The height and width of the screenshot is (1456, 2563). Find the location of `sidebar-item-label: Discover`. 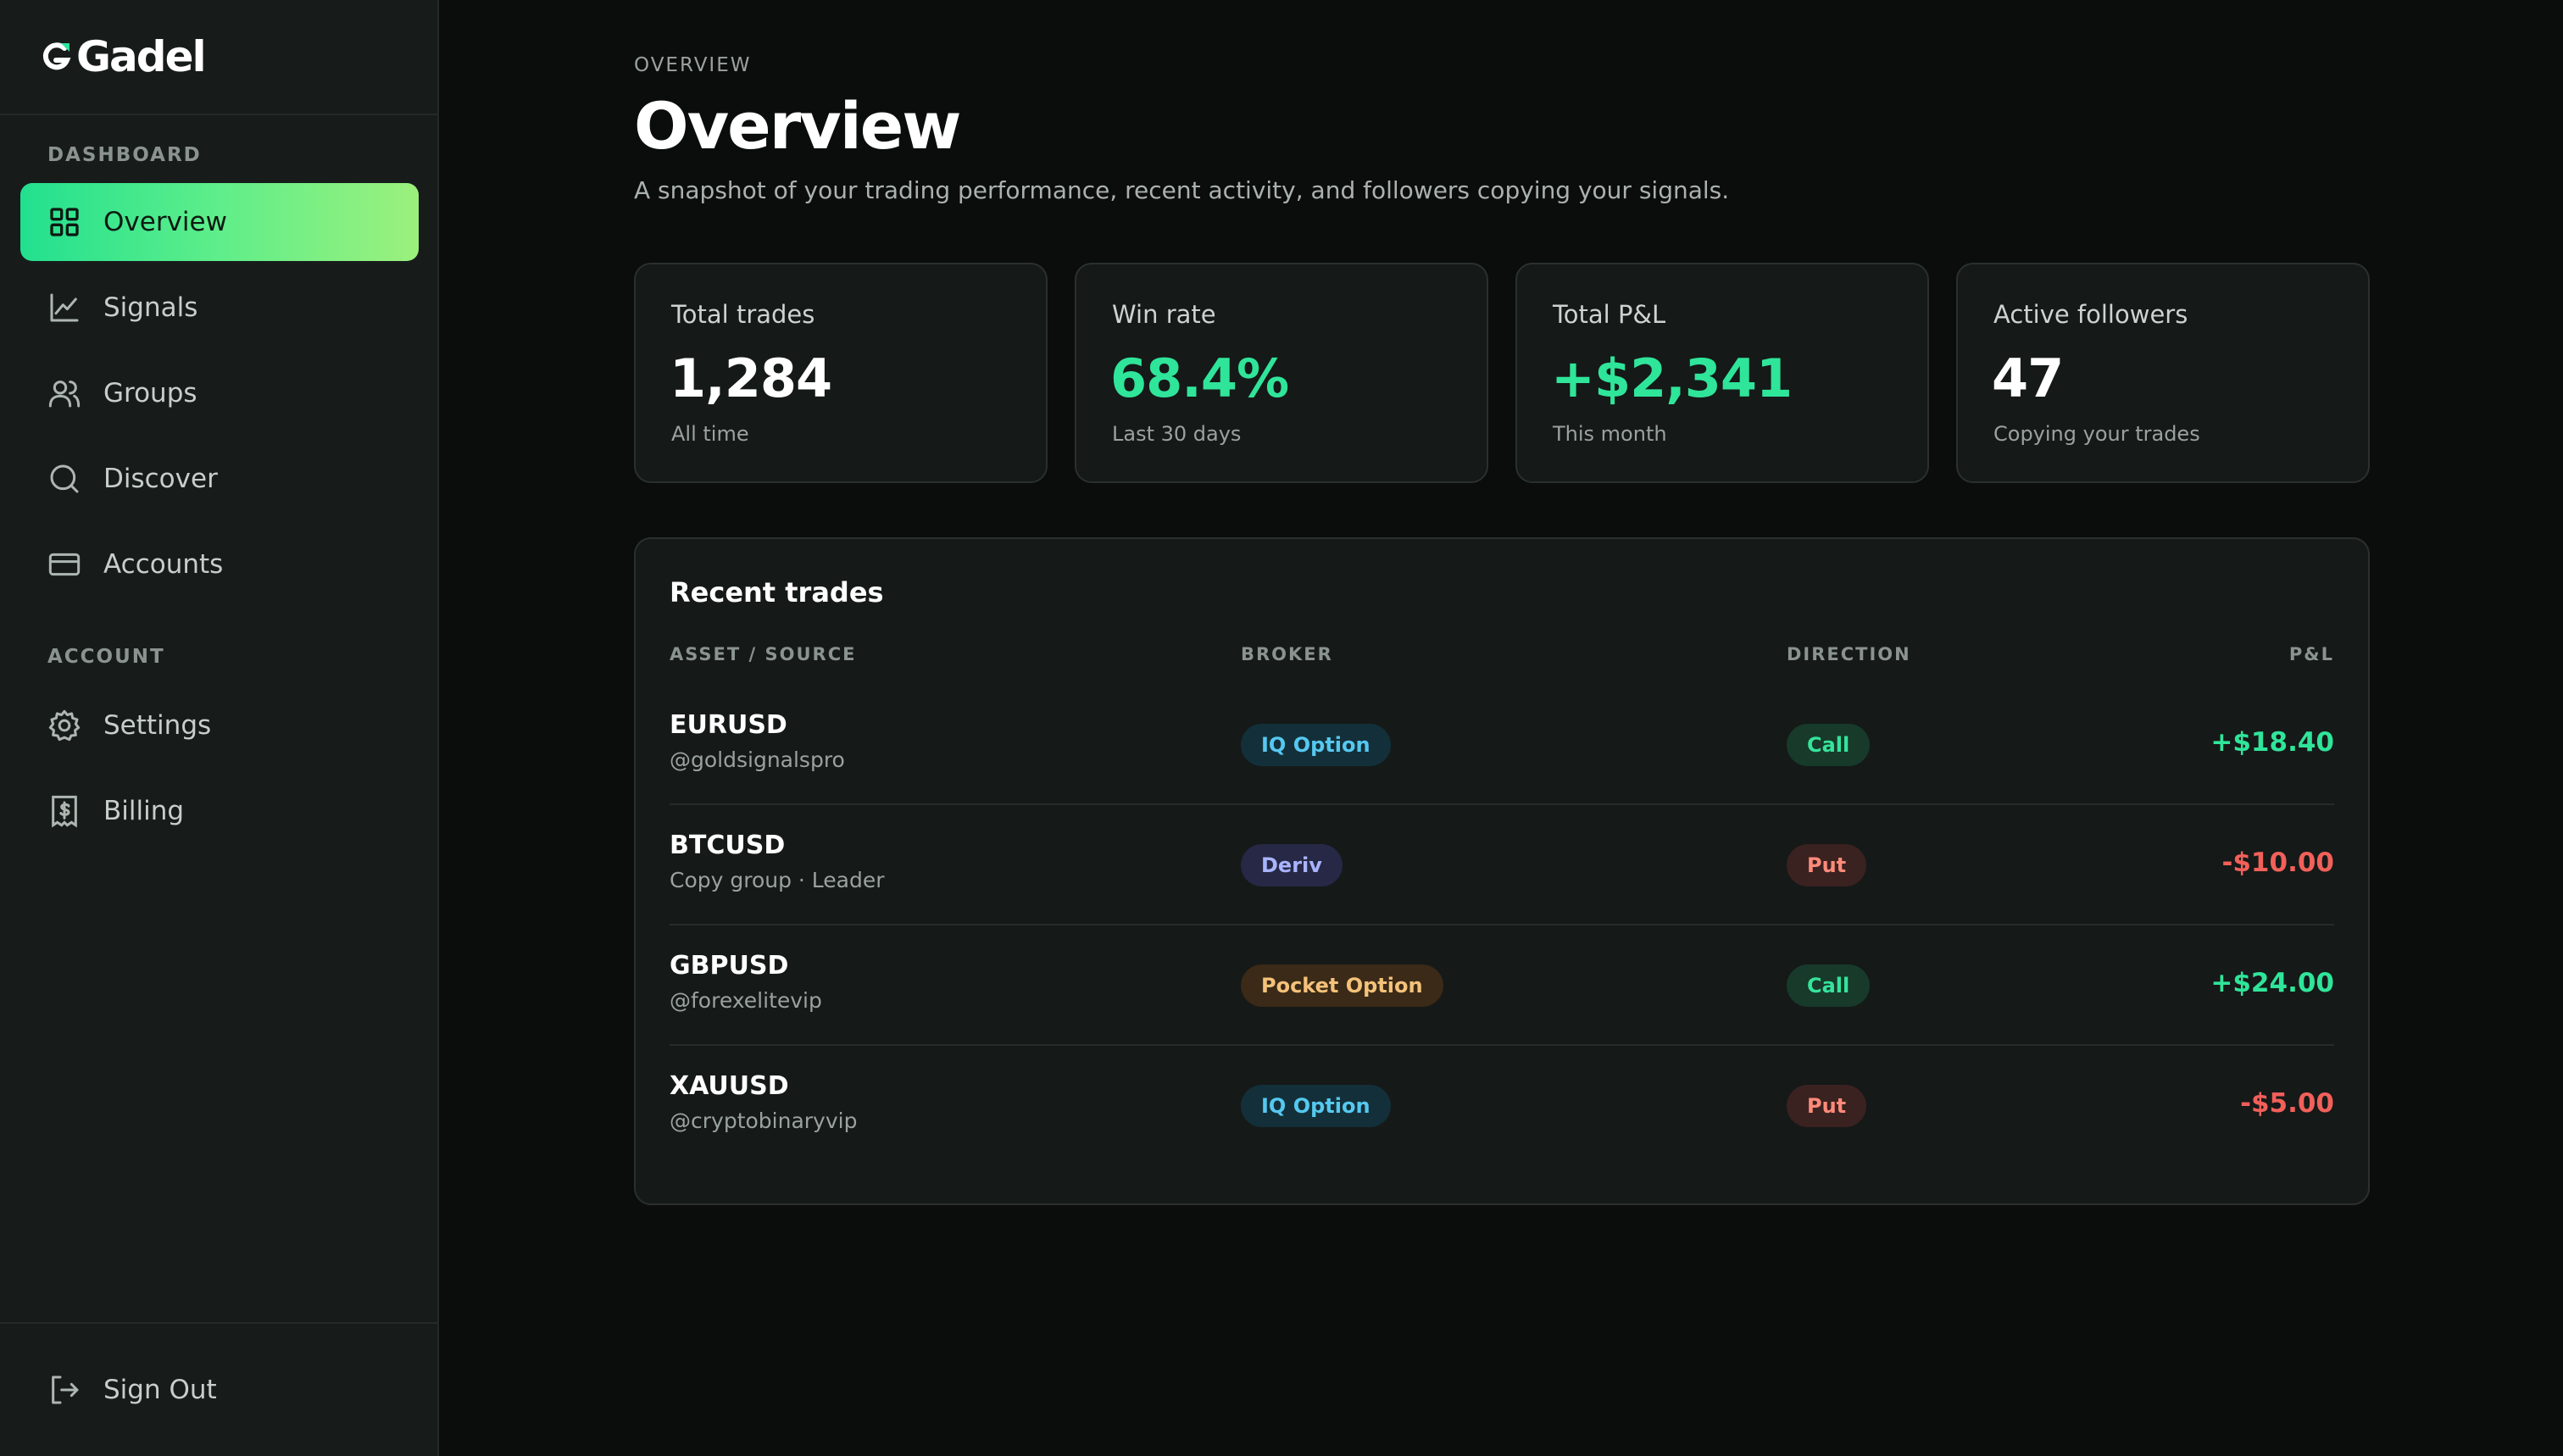

sidebar-item-label: Discover is located at coordinates (160, 479).